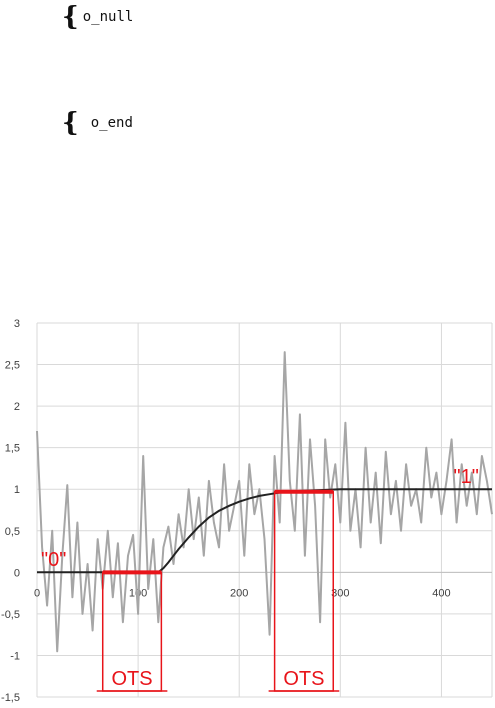  Describe the element at coordinates (10, 615) in the screenshot. I see `y-tick-label: -0,5` at that location.